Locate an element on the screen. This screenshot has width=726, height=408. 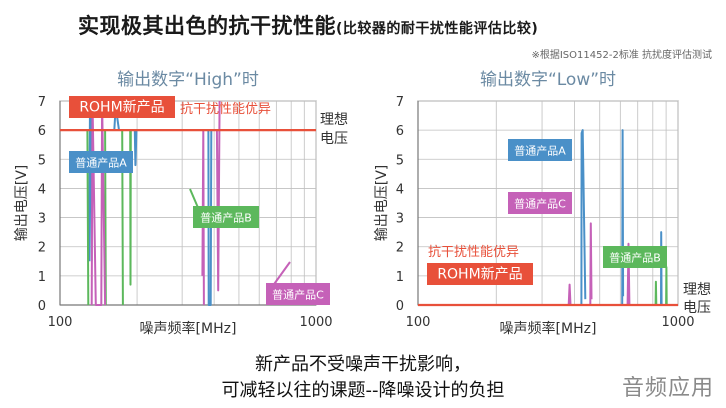
panel2-xtick-100: 100 is located at coordinates (418, 322).